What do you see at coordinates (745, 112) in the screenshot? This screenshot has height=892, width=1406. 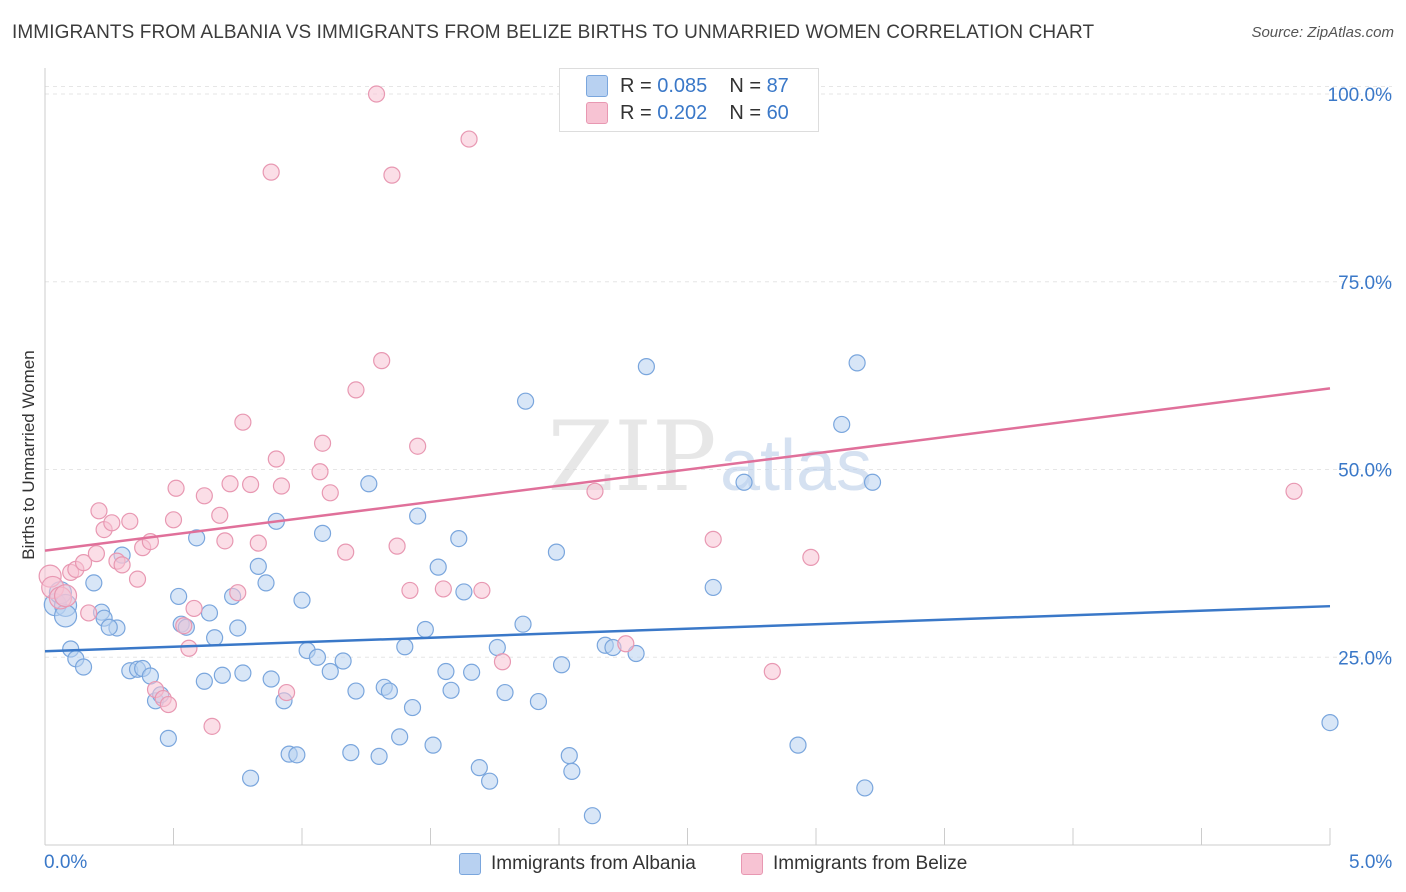 I see `belize-n-label: N =` at bounding box center [745, 112].